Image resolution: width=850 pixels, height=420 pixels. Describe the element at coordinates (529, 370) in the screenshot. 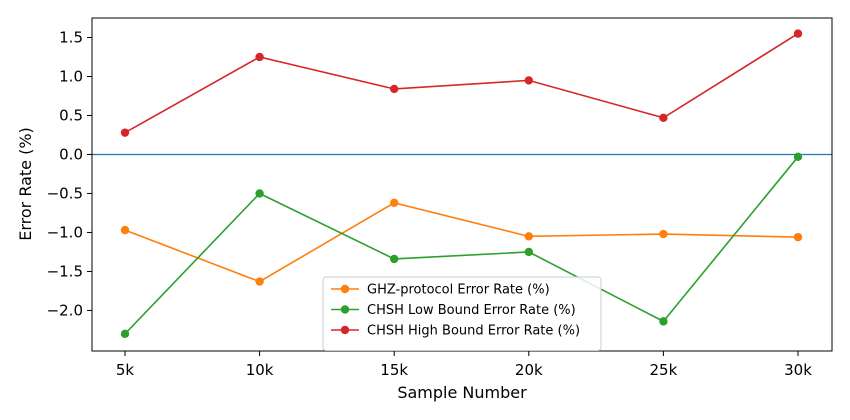

I see `x-tick-label: 20k` at that location.